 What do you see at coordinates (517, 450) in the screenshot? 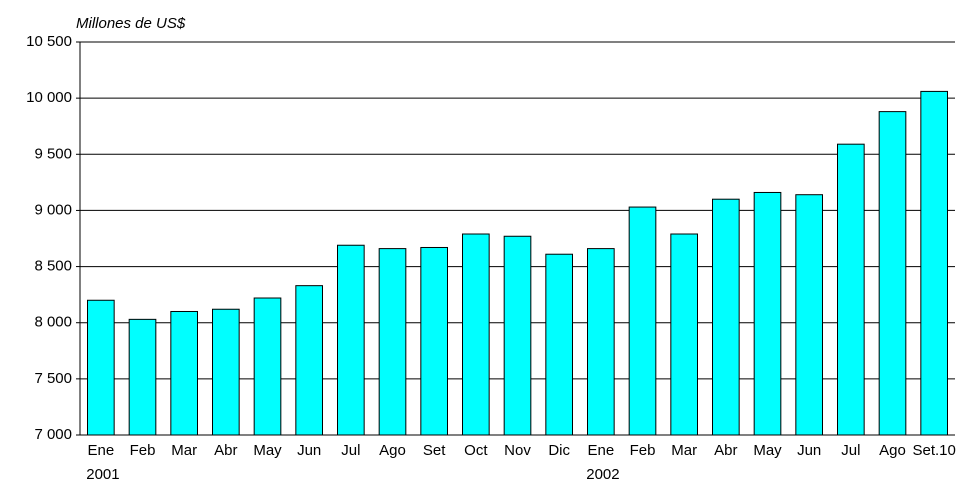
I see `x-tick-label: Nov` at bounding box center [517, 450].